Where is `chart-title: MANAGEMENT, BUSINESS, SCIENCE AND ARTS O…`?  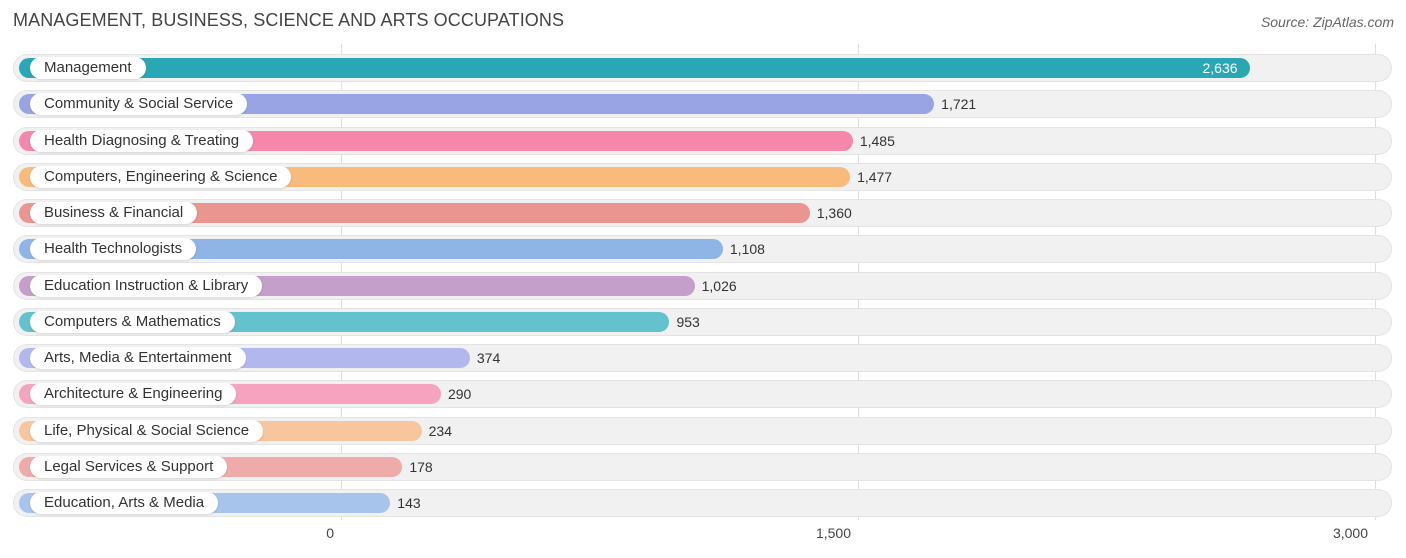 chart-title: MANAGEMENT, BUSINESS, SCIENCE AND ARTS O… is located at coordinates (289, 20).